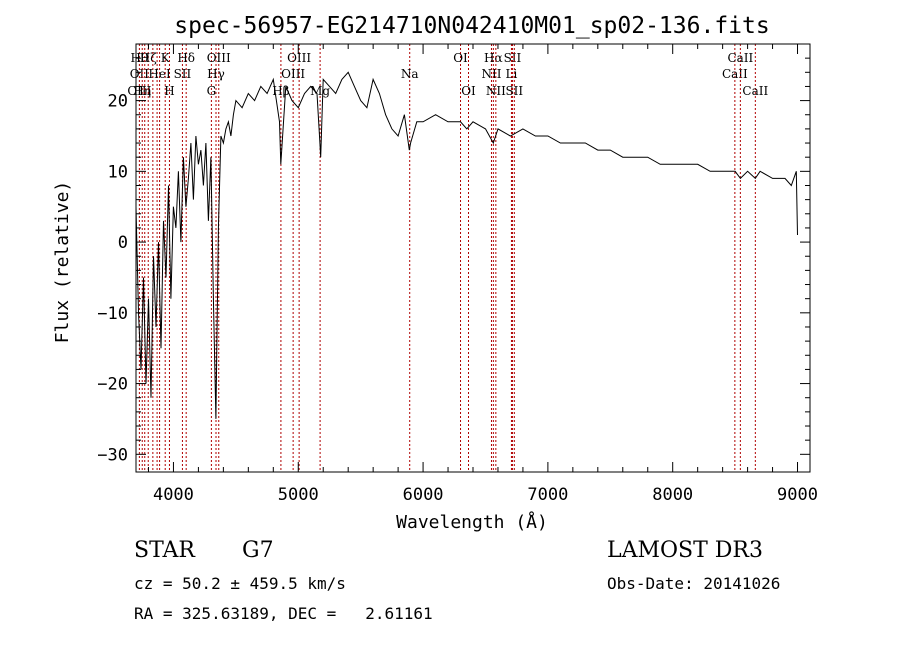  What do you see at coordinates (423, 495) in the screenshot?
I see `x-tick-label: 6000` at bounding box center [423, 495].